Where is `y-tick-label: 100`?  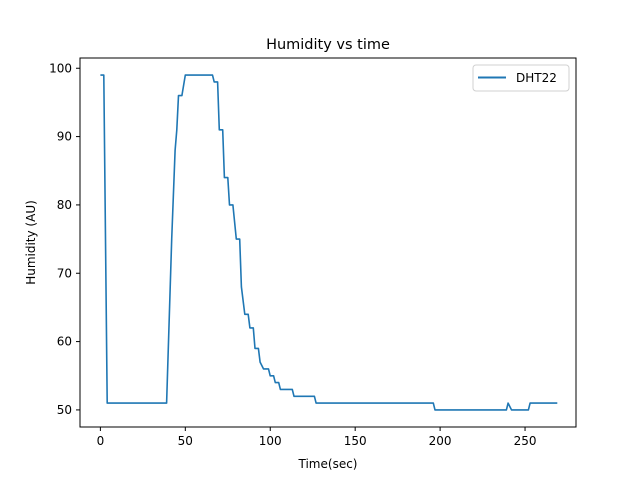 y-tick-label: 100 is located at coordinates (60, 68).